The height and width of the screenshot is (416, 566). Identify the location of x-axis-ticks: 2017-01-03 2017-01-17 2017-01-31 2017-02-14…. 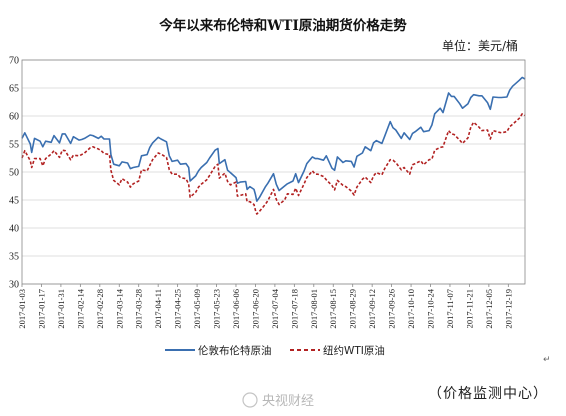
(265, 306).